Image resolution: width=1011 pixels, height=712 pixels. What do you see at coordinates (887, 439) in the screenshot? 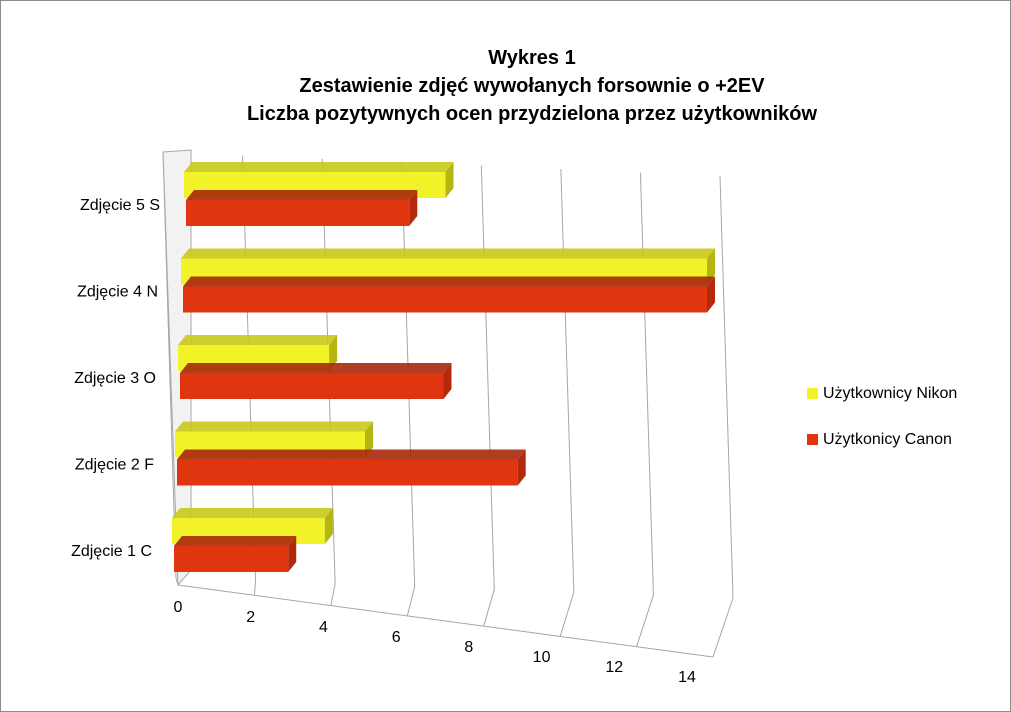
I see `legend-label-canon: Użytkonicy Canon` at bounding box center [887, 439].